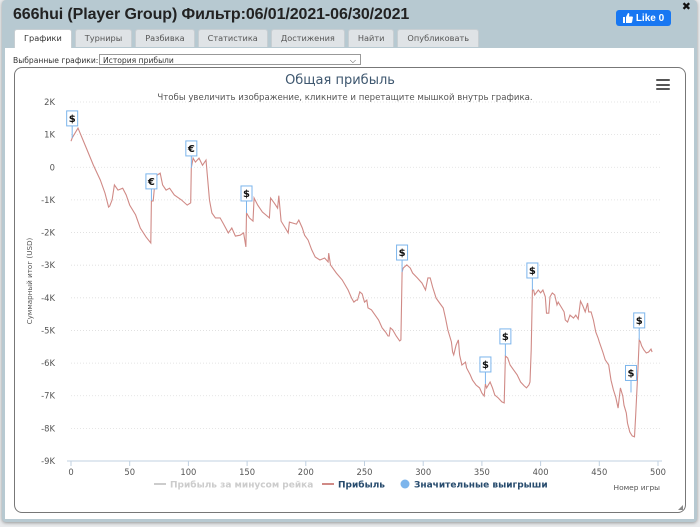 The image size is (700, 527). What do you see at coordinates (48, 396) in the screenshot?
I see `y-tick-label: -7K` at bounding box center [48, 396].